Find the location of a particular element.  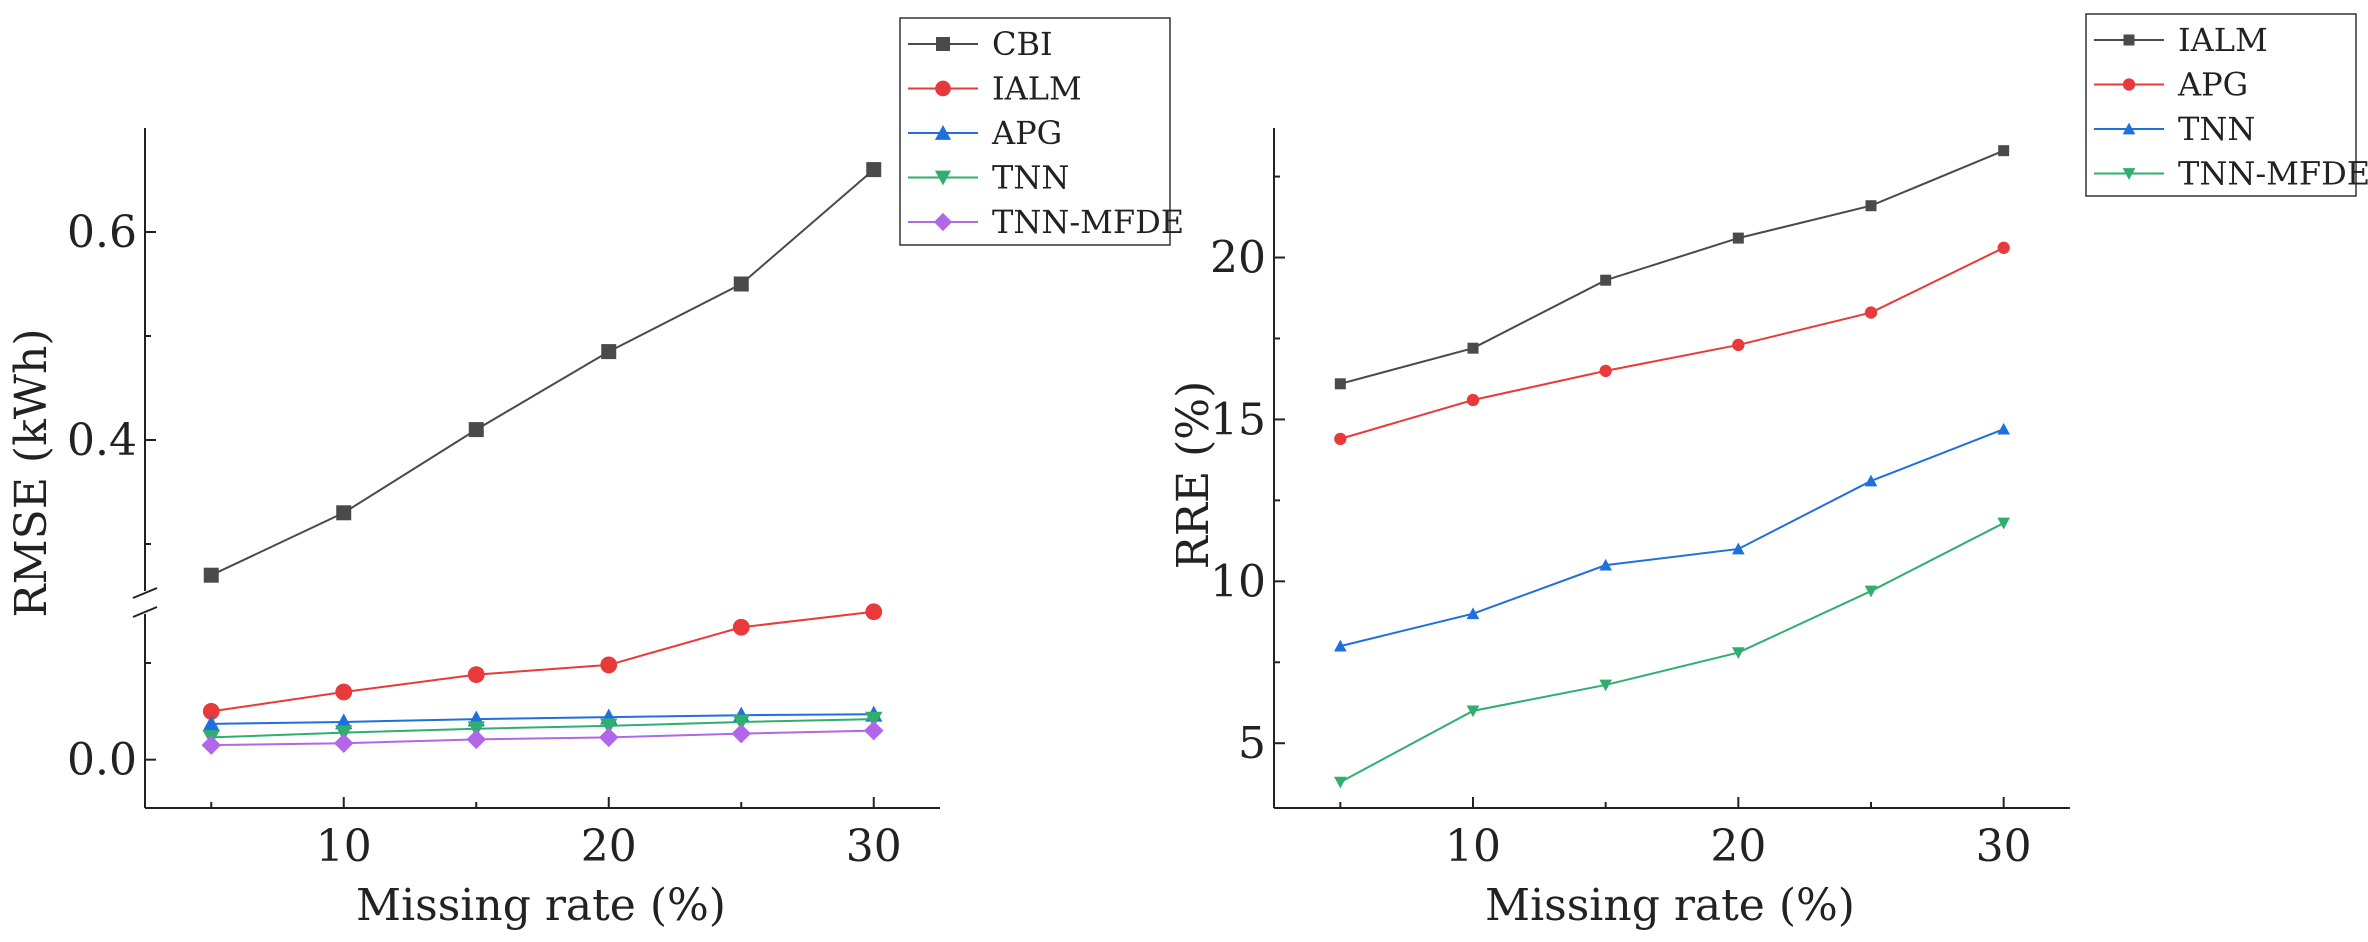

rre-legend-label-ialm: IALM is located at coordinates (2223, 40).